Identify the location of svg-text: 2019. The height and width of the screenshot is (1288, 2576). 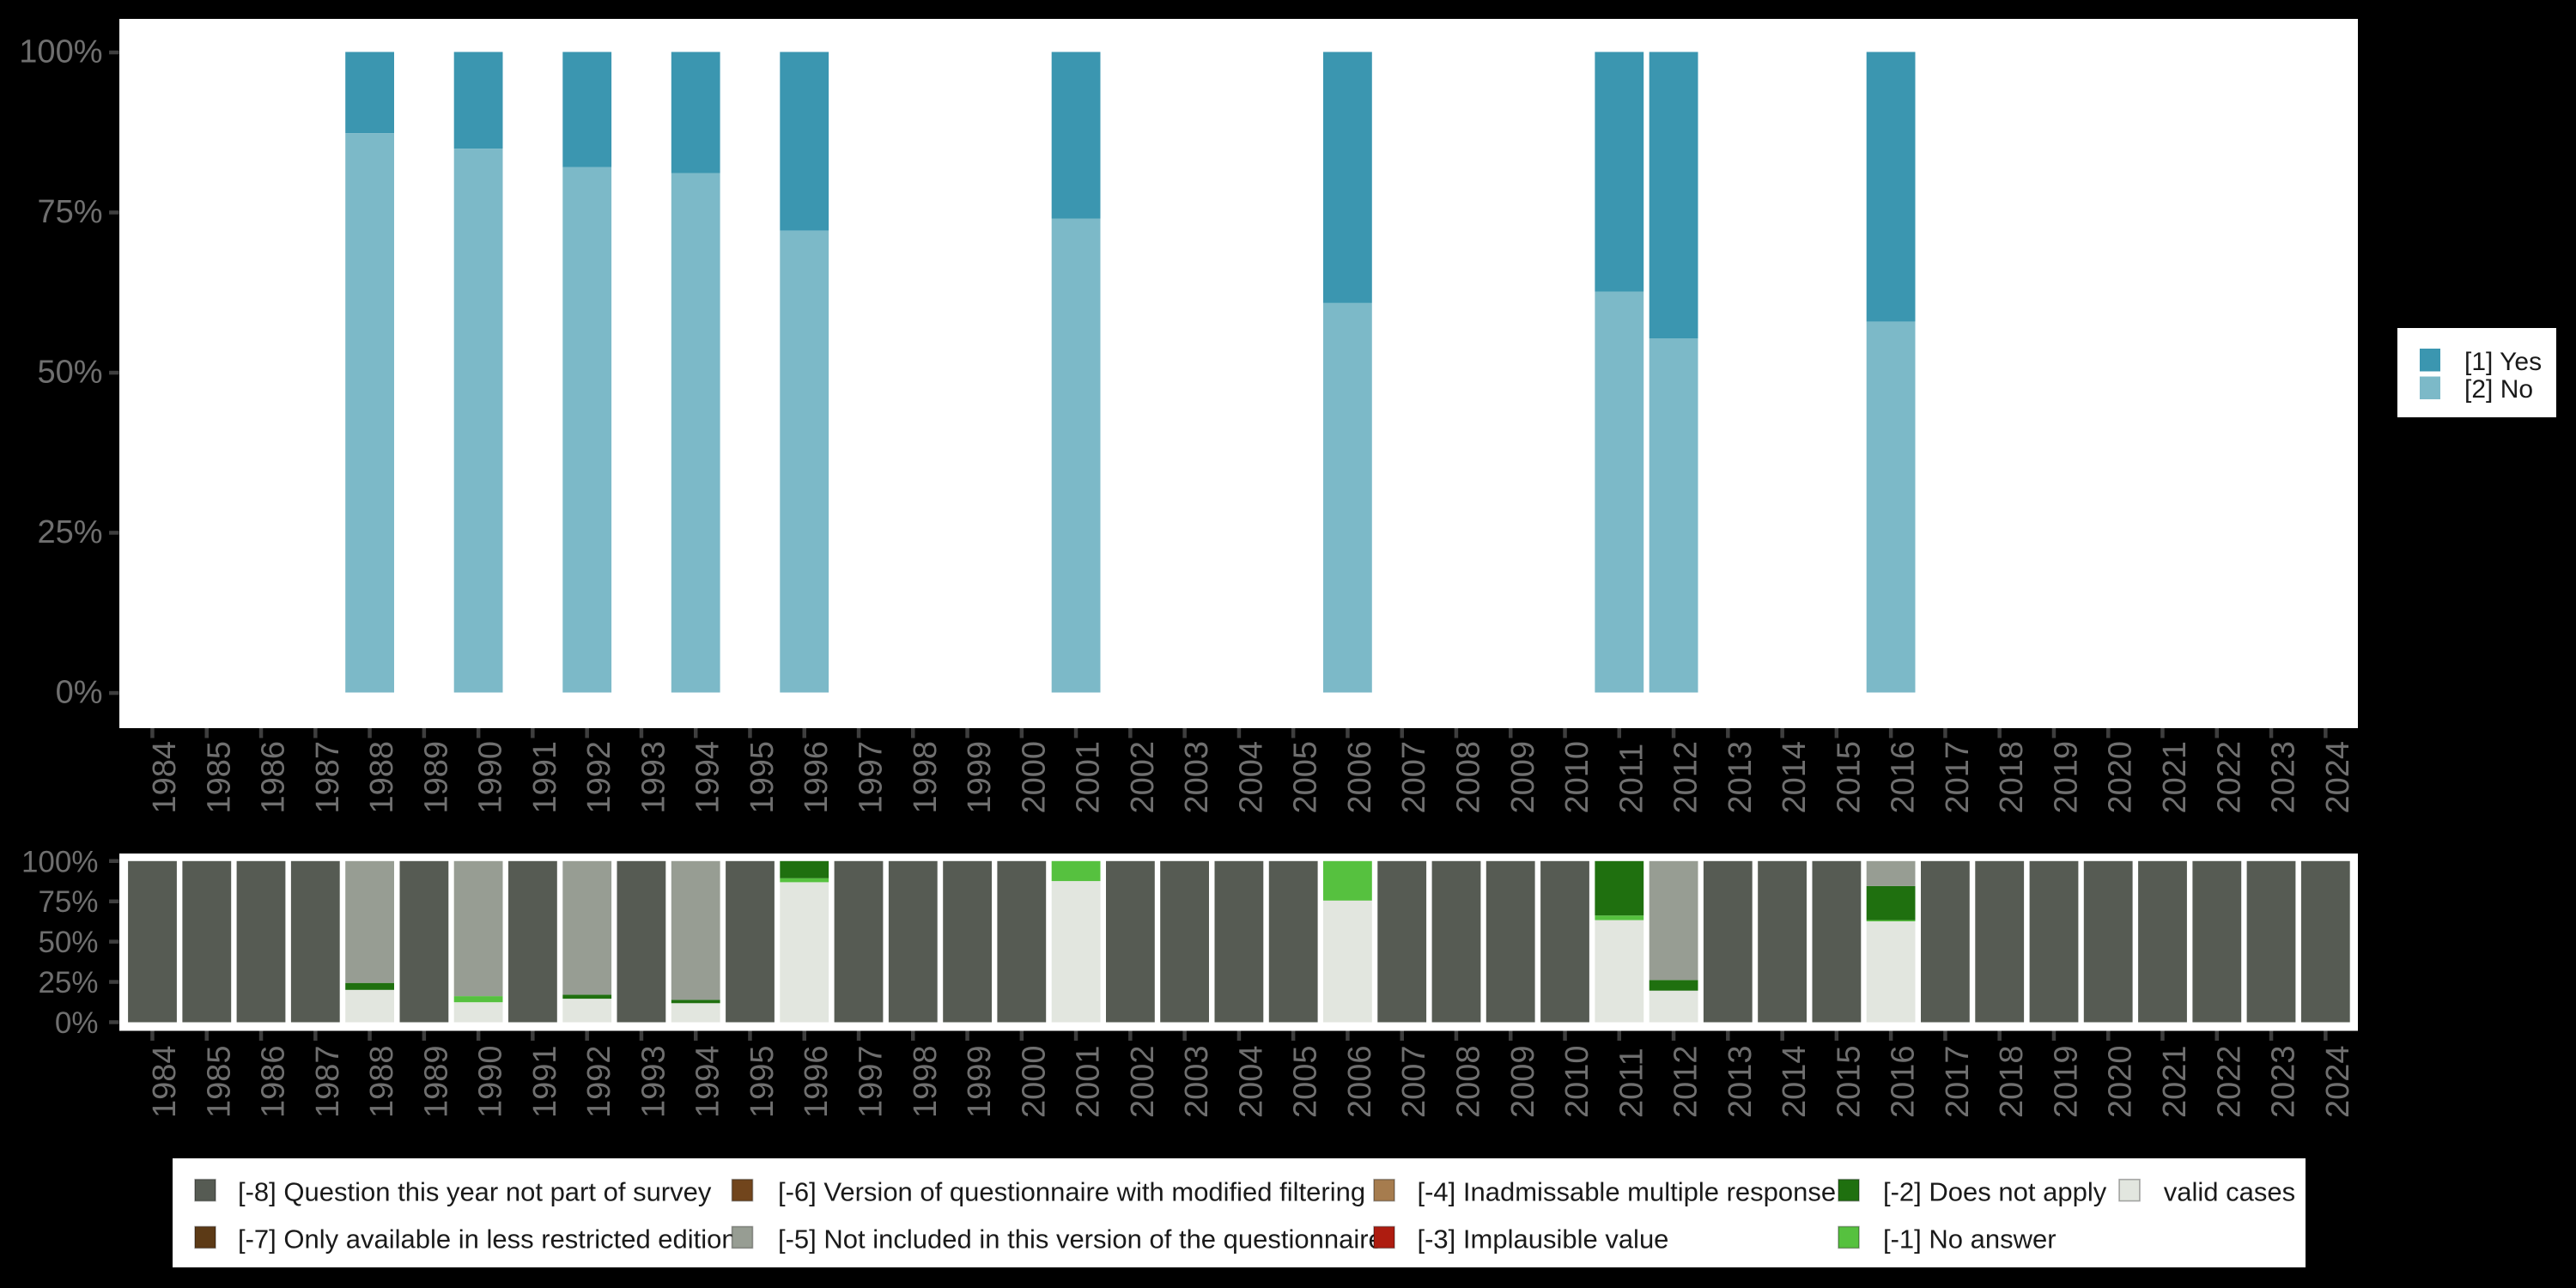
(2067, 1081).